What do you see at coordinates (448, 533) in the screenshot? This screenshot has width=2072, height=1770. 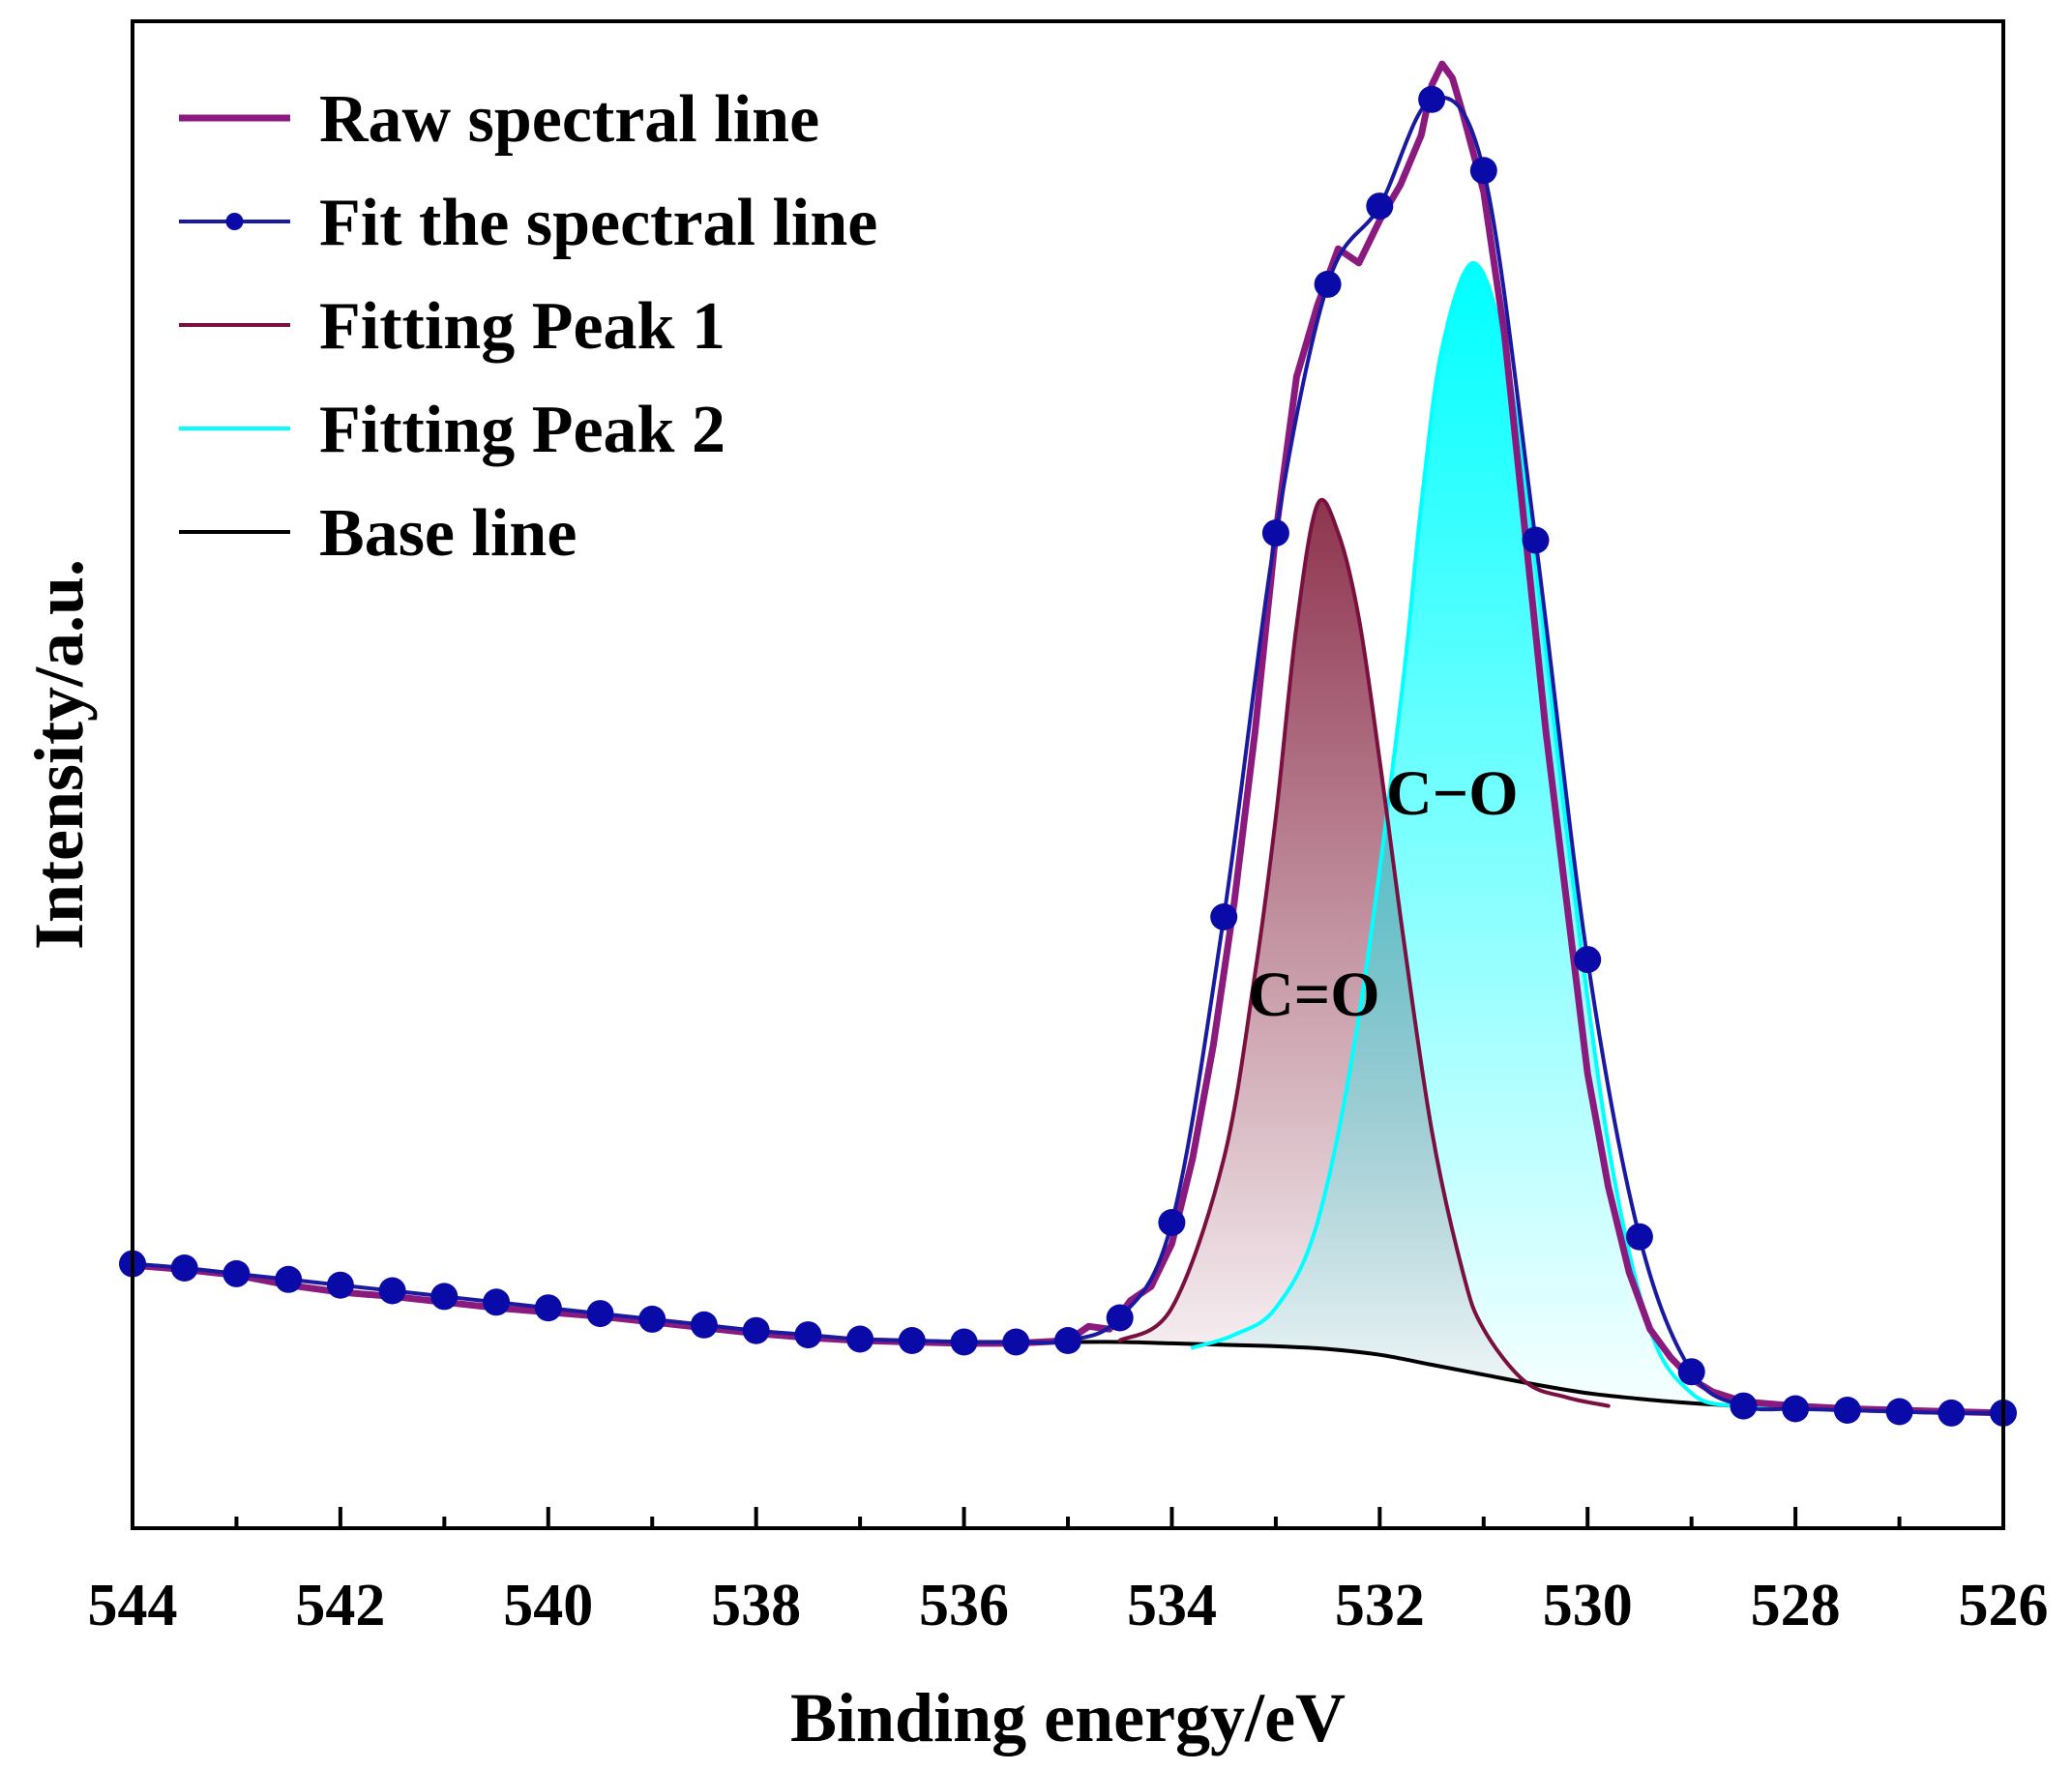 I see `legend-label-baseline: Base line` at bounding box center [448, 533].